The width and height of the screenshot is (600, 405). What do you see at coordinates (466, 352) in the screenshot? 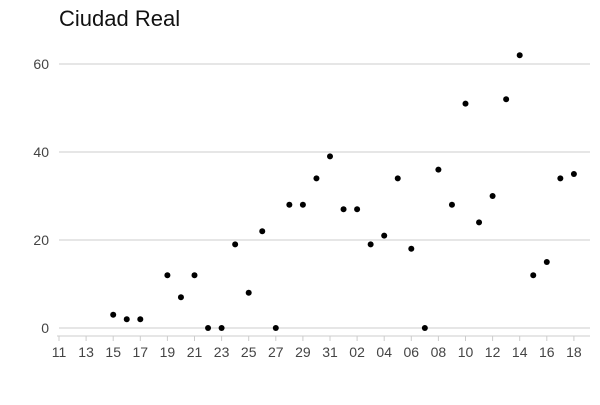
I see `x-tick-label-10-15: 10` at bounding box center [466, 352].